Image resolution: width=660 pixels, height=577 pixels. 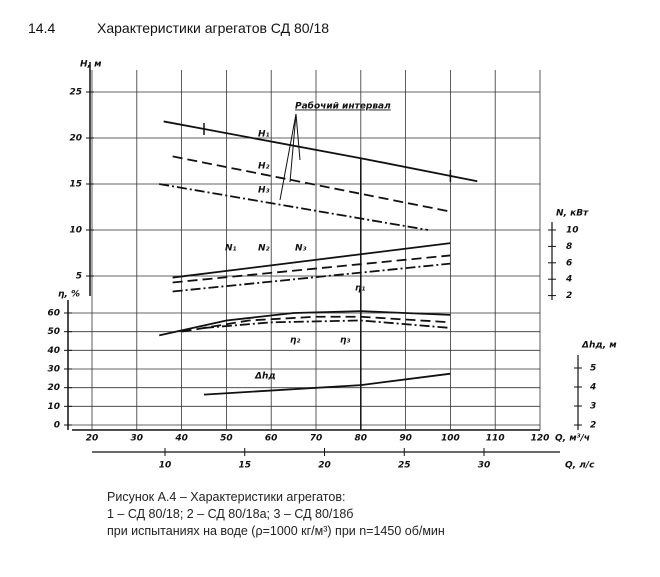 What do you see at coordinates (244, 466) in the screenshot?
I see `x2-tick-label: 15` at bounding box center [244, 466].